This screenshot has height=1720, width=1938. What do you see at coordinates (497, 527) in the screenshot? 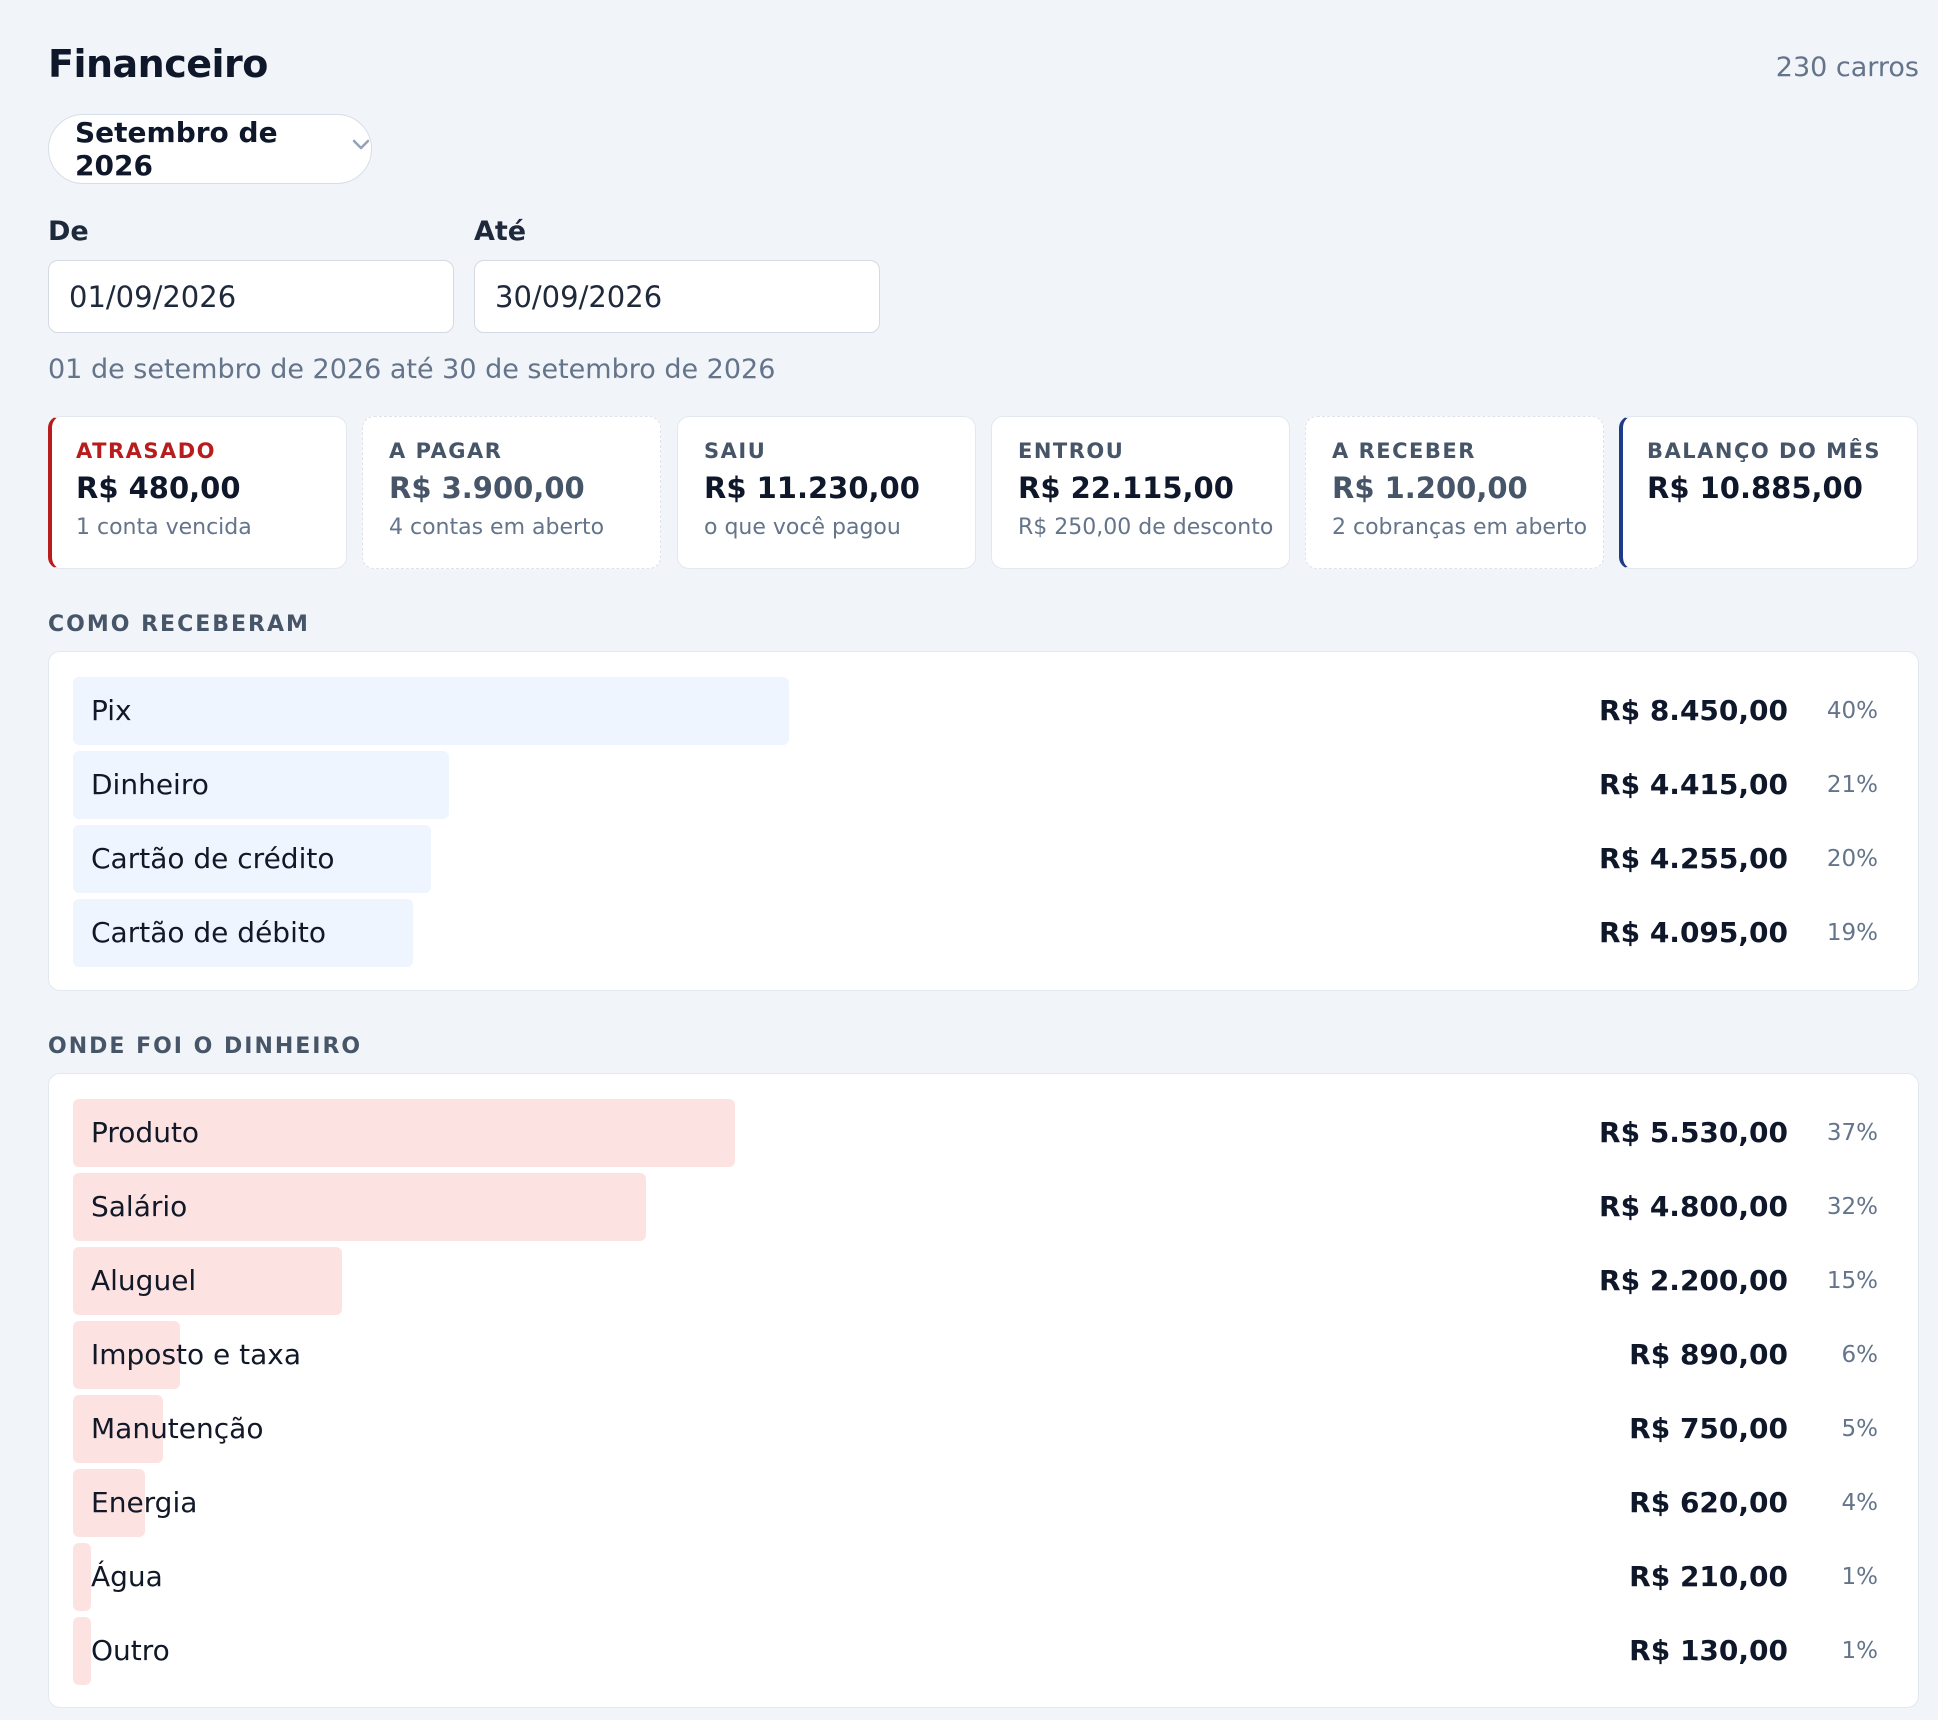
I see `card-subtitle: 4 contas em aberto` at bounding box center [497, 527].